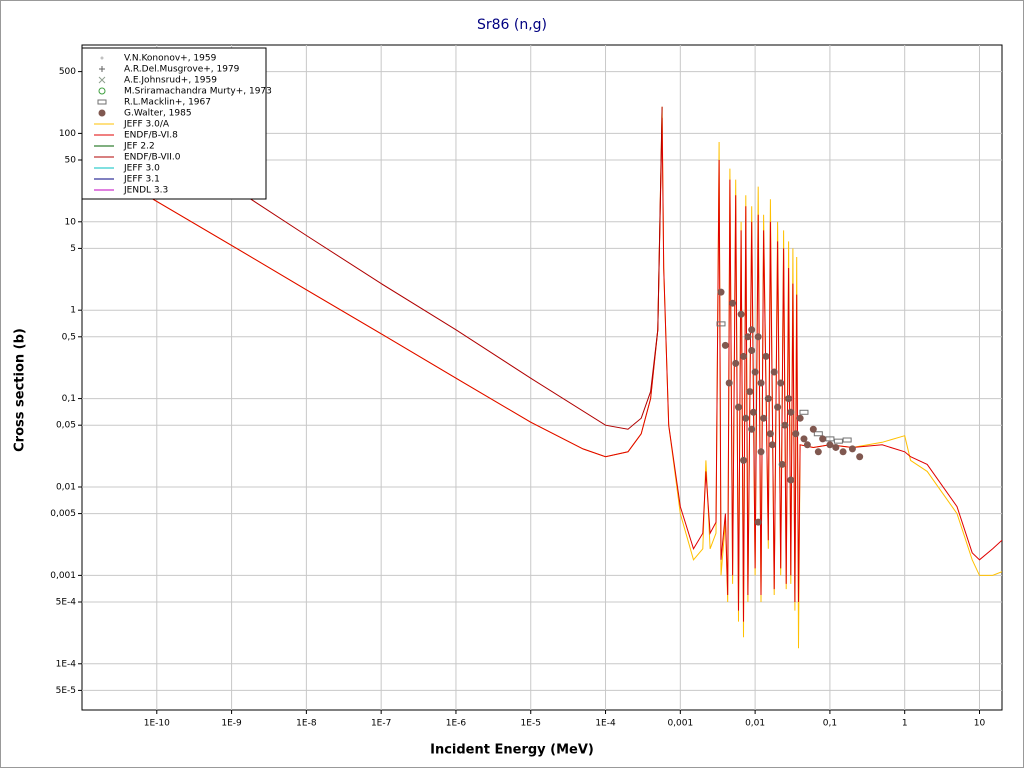 The image size is (1024, 772). What do you see at coordinates (680, 724) in the screenshot?
I see `x-tick-label: 0,001` at bounding box center [680, 724].